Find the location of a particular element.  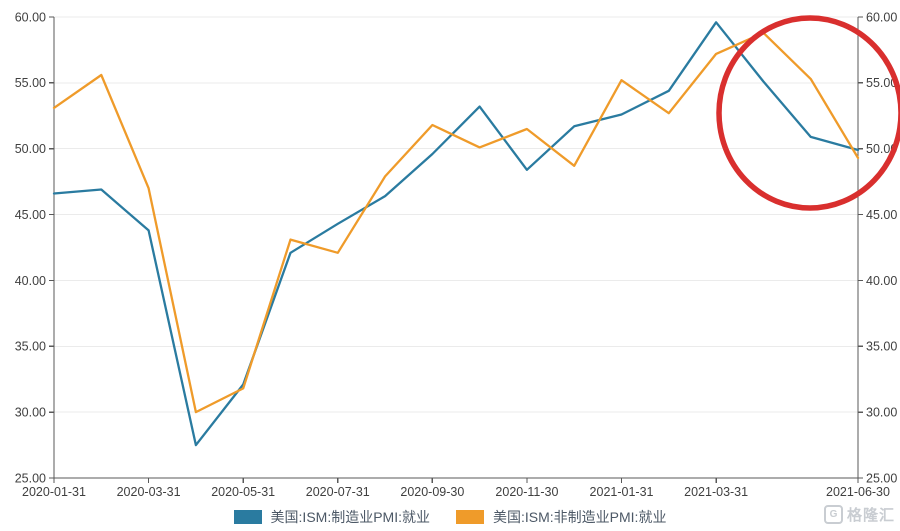

highlight-circle-annotation is located at coordinates (808, 113).